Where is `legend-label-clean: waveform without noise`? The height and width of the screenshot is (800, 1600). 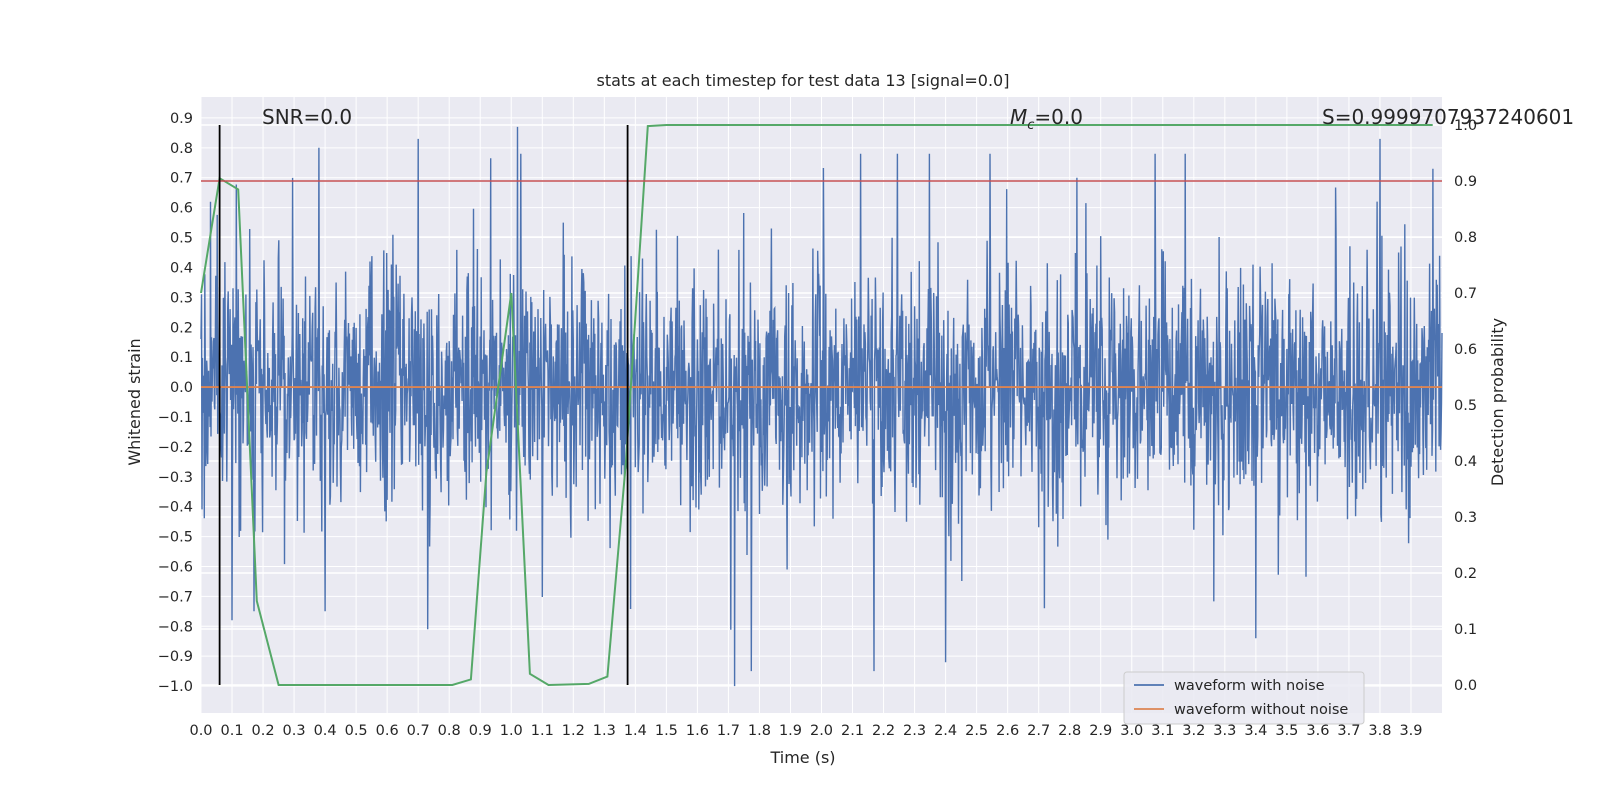 legend-label-clean: waveform without noise is located at coordinates (1261, 710).